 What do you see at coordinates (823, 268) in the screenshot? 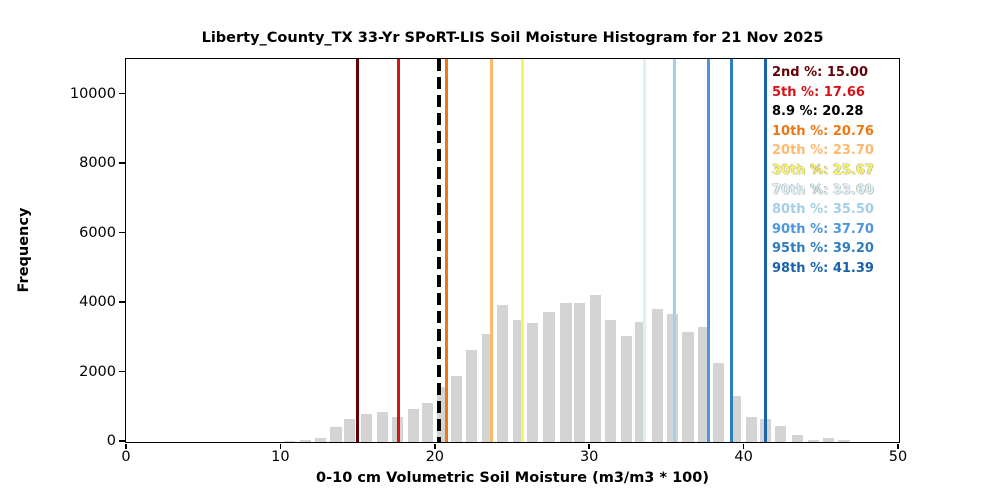
I see `legend-entry: 98th %: 41.39` at bounding box center [823, 268].